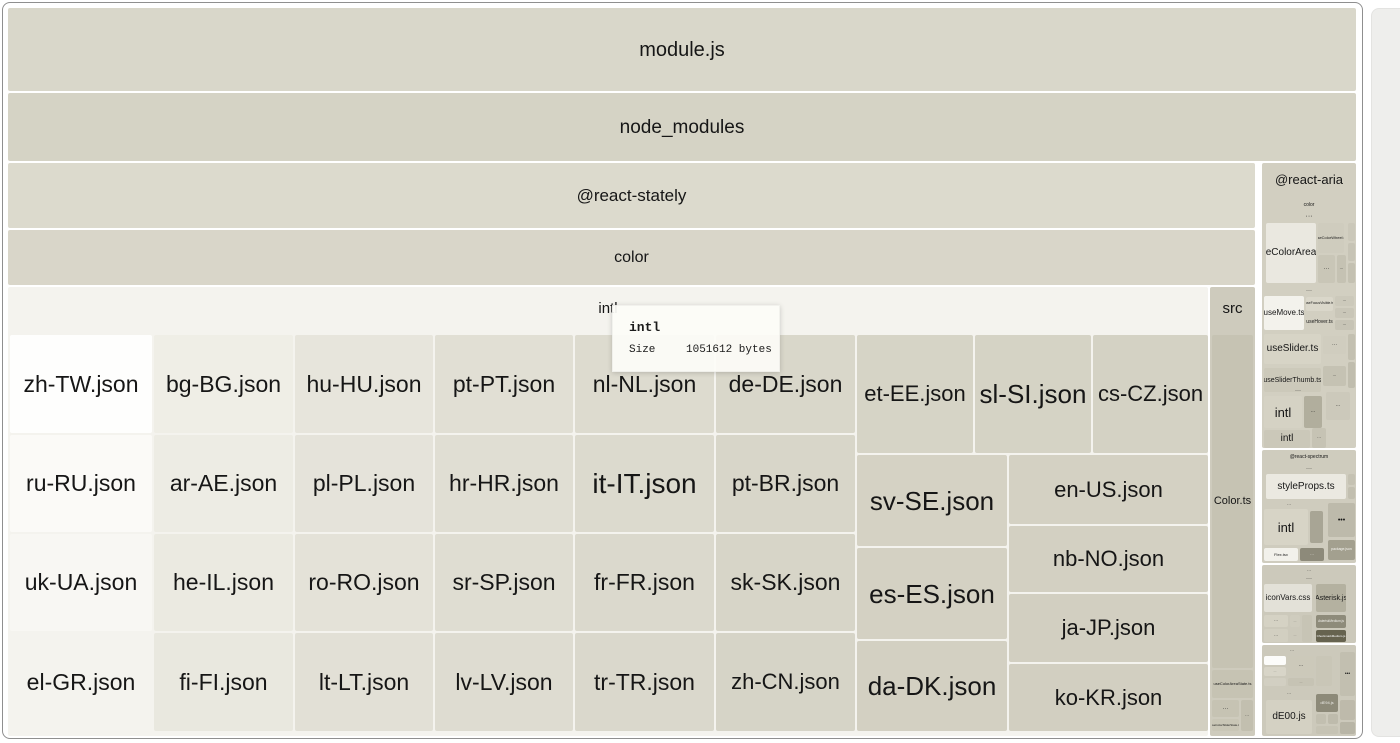 Image resolution: width=1400 pixels, height=743 pixels. What do you see at coordinates (1327, 703) in the screenshot?
I see `node-de94-js: dE94.js` at bounding box center [1327, 703].